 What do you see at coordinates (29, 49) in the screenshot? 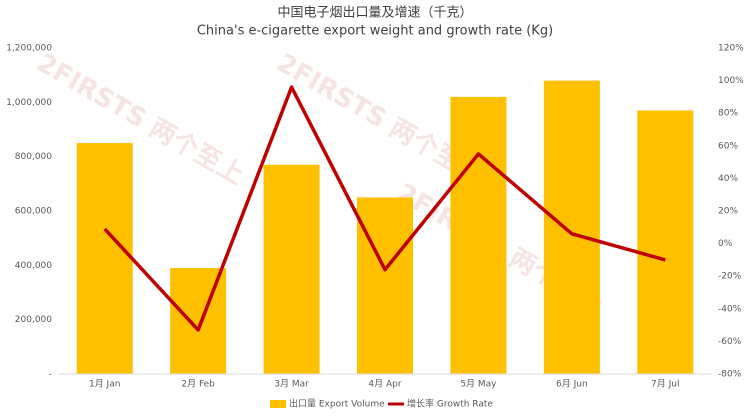
I see `y-tick-label: 1,200,000` at bounding box center [29, 49].